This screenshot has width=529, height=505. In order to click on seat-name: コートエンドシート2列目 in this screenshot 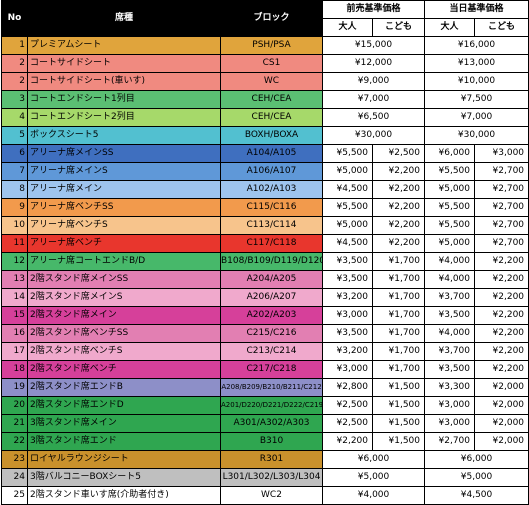, I will do `click(124, 117)`.